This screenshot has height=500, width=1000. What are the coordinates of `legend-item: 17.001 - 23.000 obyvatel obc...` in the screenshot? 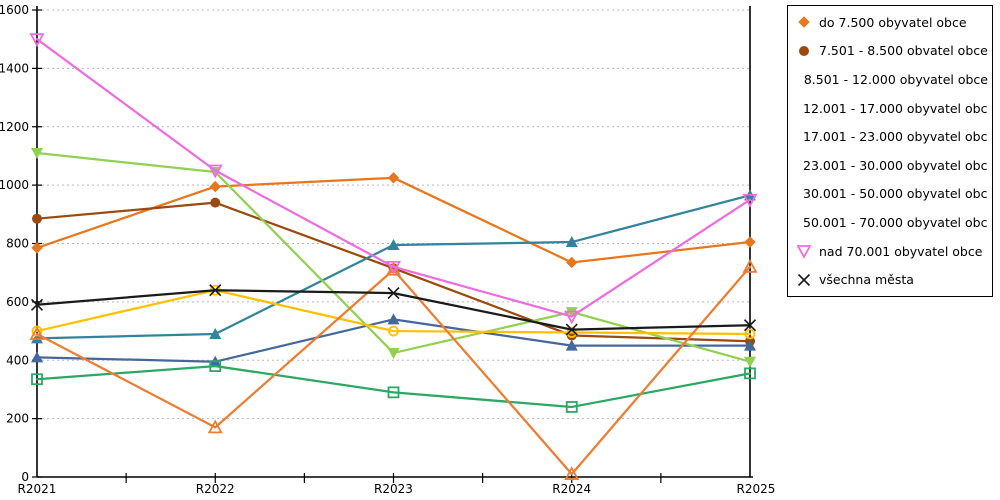 It's located at (892, 137).